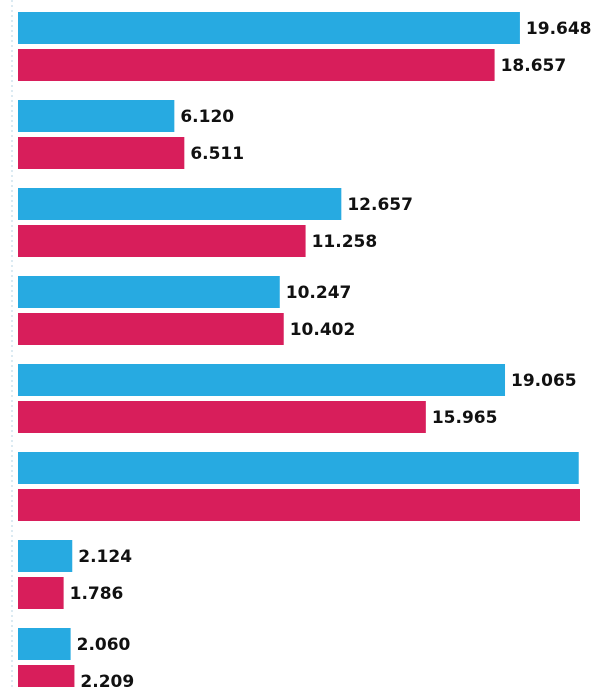 The height and width of the screenshot is (687, 603). Describe the element at coordinates (380, 205) in the screenshot. I see `value-label: 12.657` at that location.